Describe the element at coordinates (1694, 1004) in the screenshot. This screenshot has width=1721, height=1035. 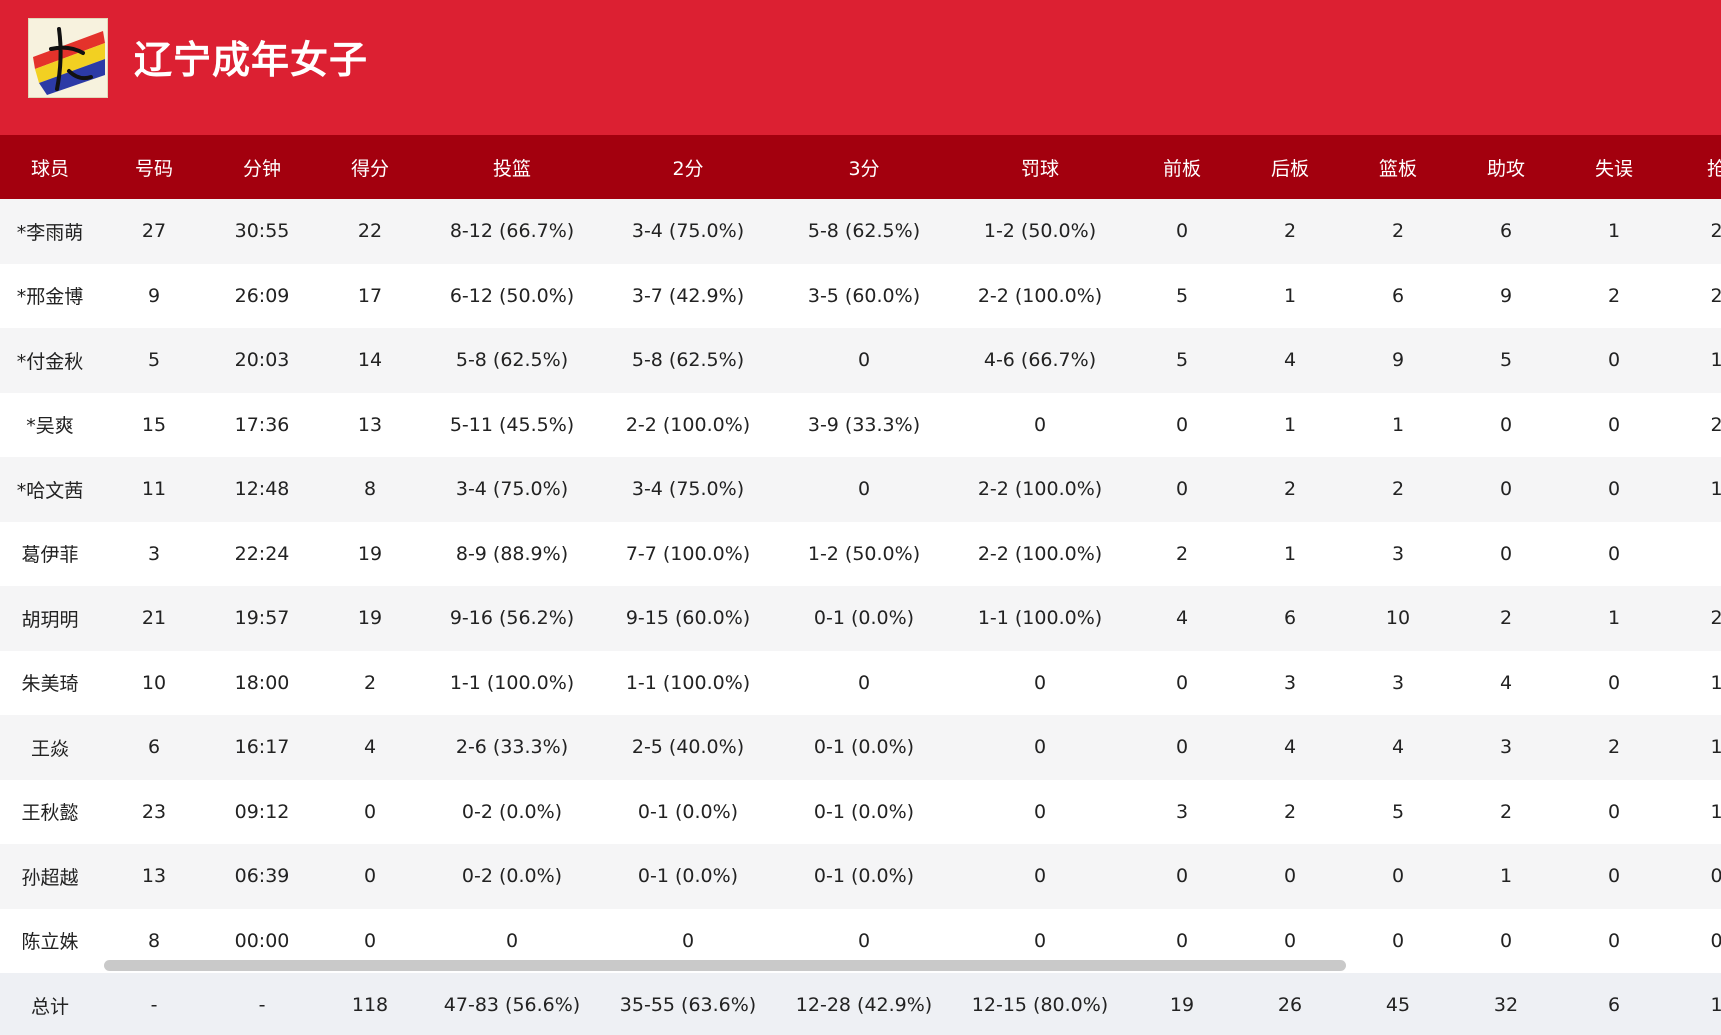
I see `totals-cell: 1` at that location.